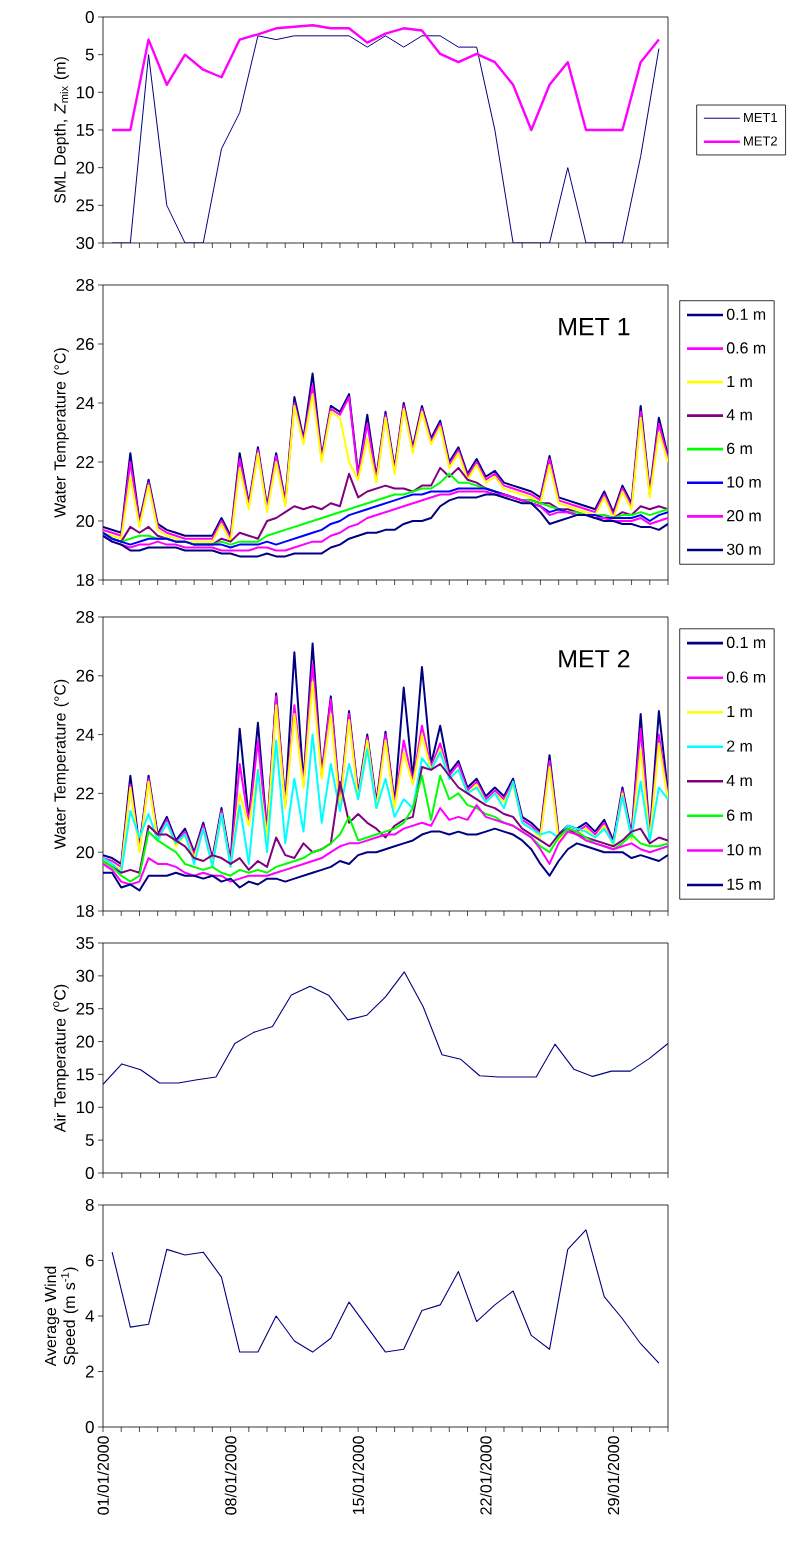 This screenshot has height=1562, width=810. Describe the element at coordinates (89, 1205) in the screenshot. I see `y-tick-label: 8` at that location.